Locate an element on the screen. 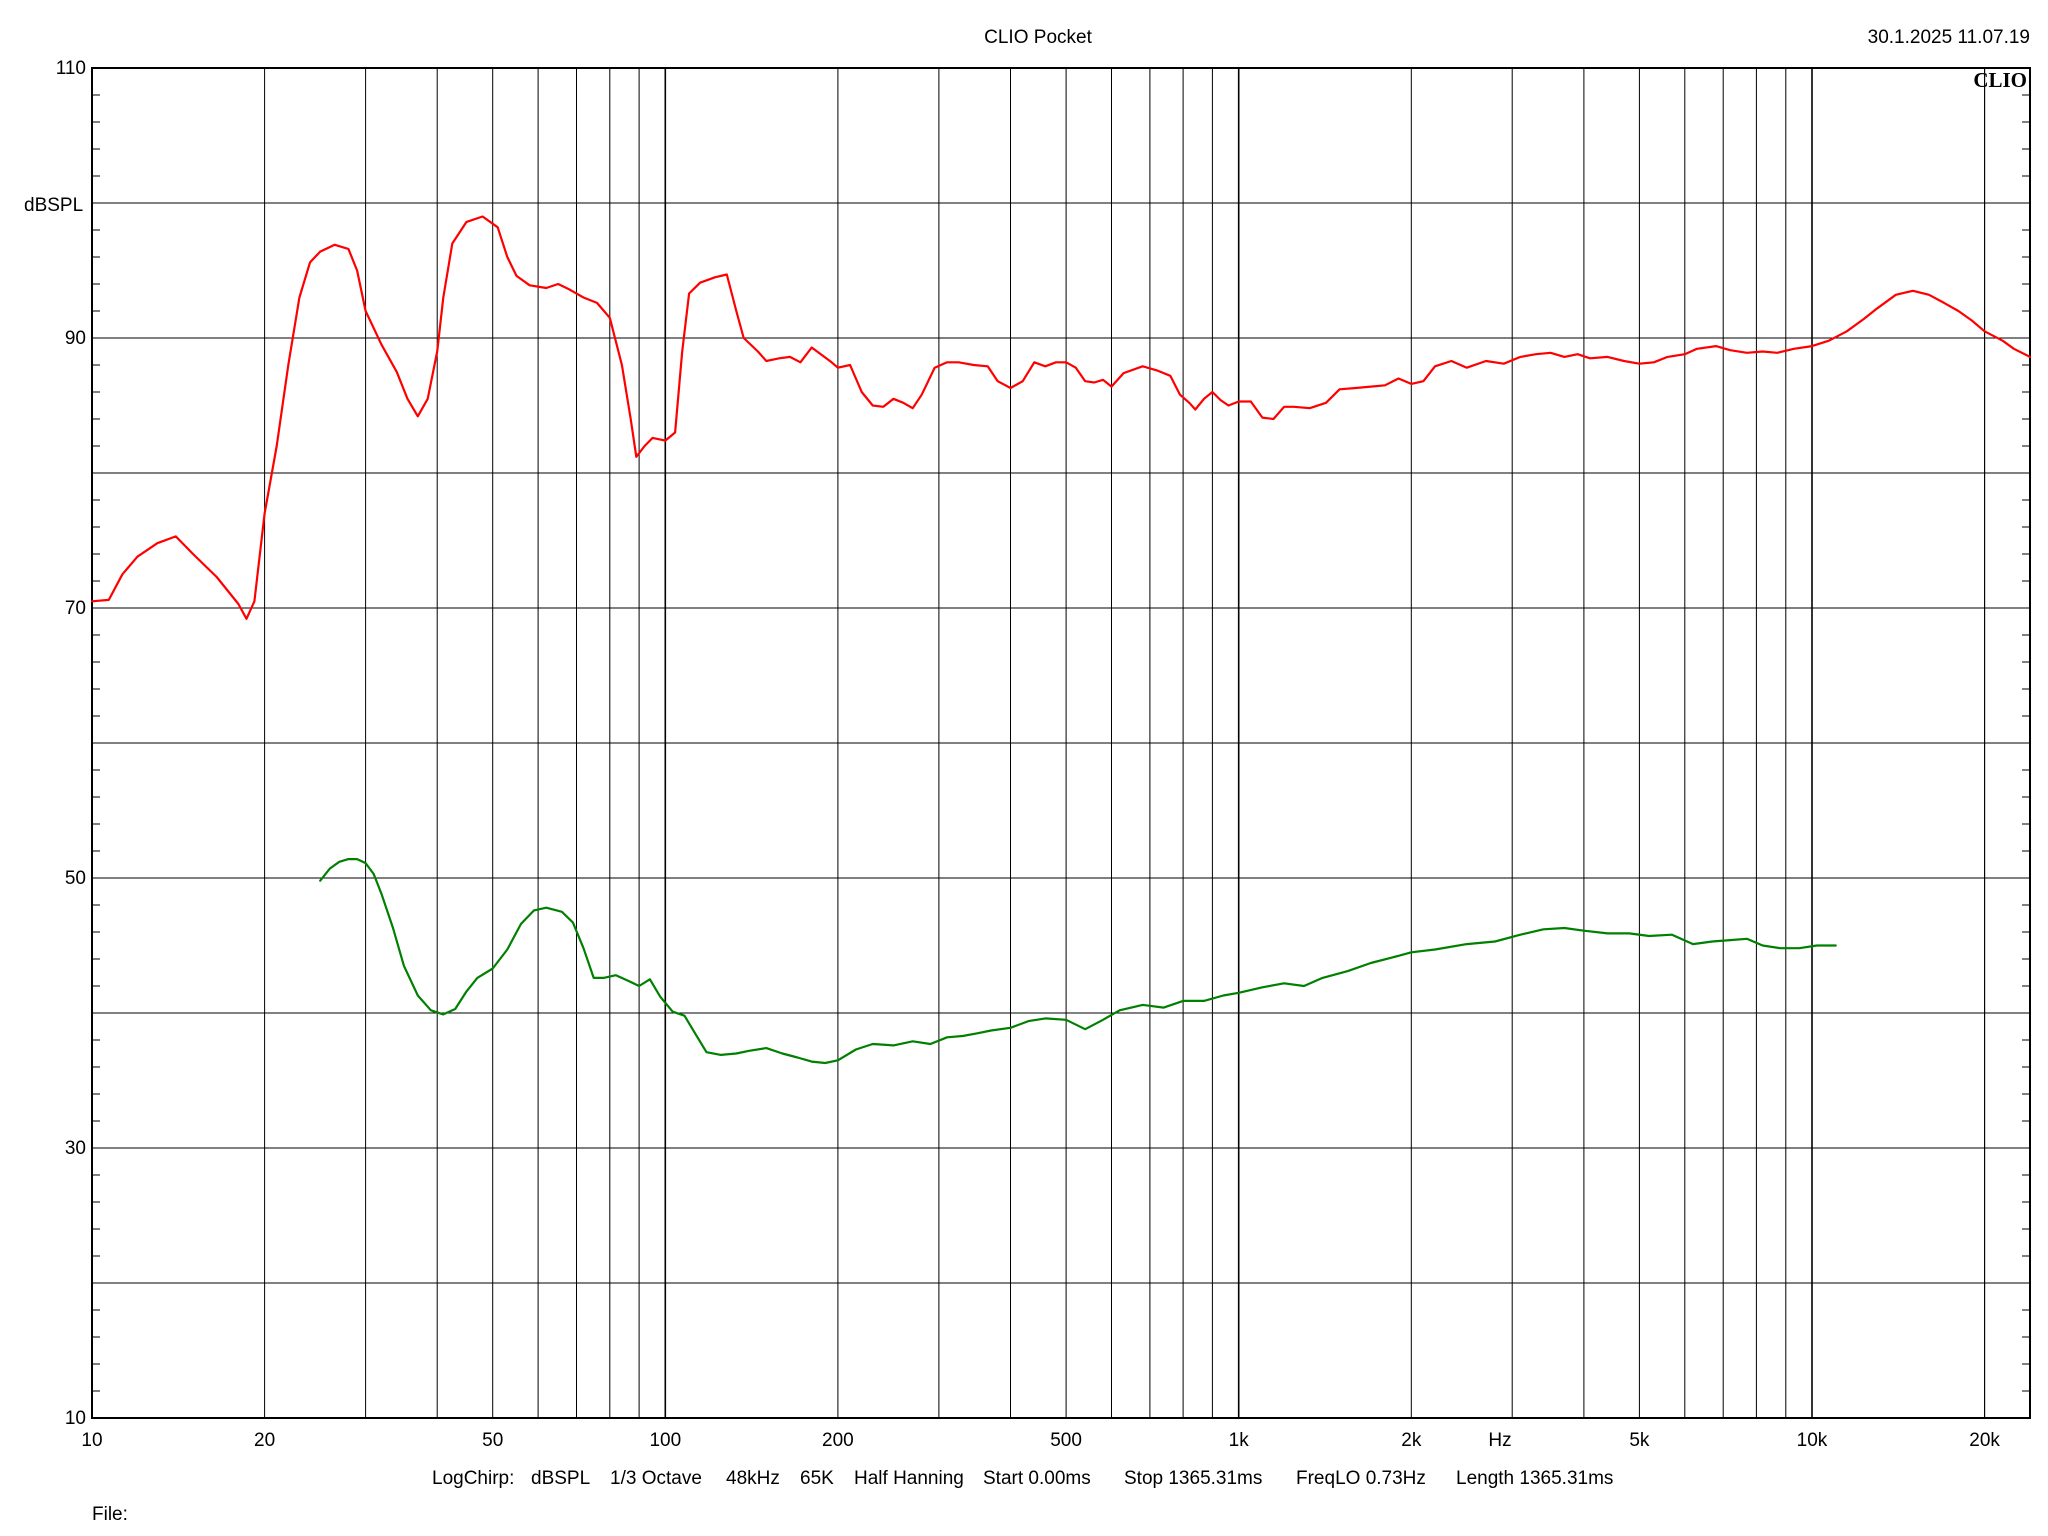 The image size is (2048, 1536). y-tick-label: 10 is located at coordinates (75, 1418).